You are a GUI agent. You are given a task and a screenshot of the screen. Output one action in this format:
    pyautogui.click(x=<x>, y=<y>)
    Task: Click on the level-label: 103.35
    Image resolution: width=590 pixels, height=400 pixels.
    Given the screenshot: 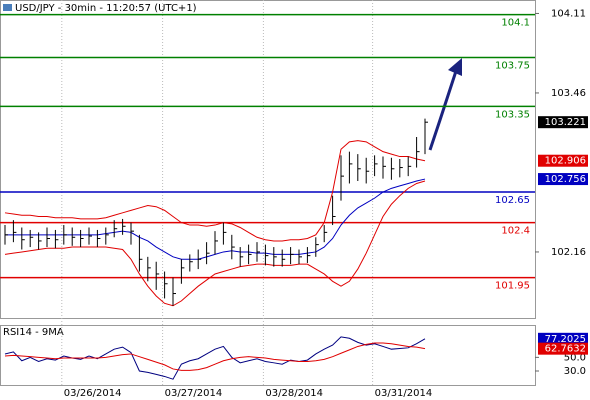 What is the action you would take?
    pyautogui.click(x=512, y=114)
    